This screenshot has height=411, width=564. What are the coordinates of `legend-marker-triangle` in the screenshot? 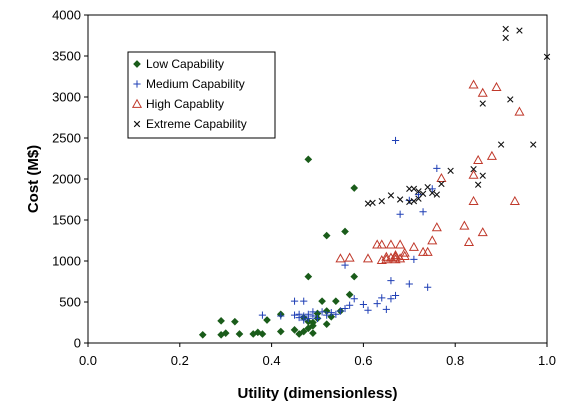 It's located at (137, 103).